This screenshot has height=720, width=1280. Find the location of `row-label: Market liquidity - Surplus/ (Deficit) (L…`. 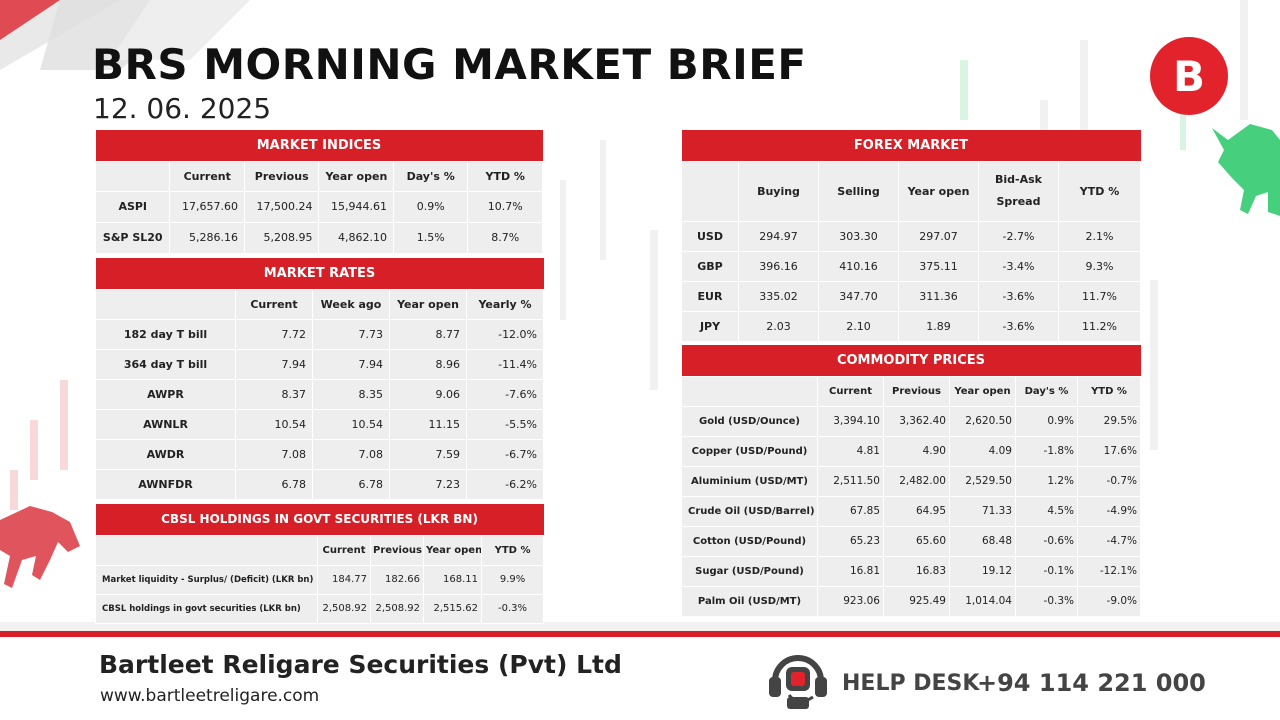

row-label: Market liquidity - Surplus/ (Deficit) (L… is located at coordinates (206, 579).